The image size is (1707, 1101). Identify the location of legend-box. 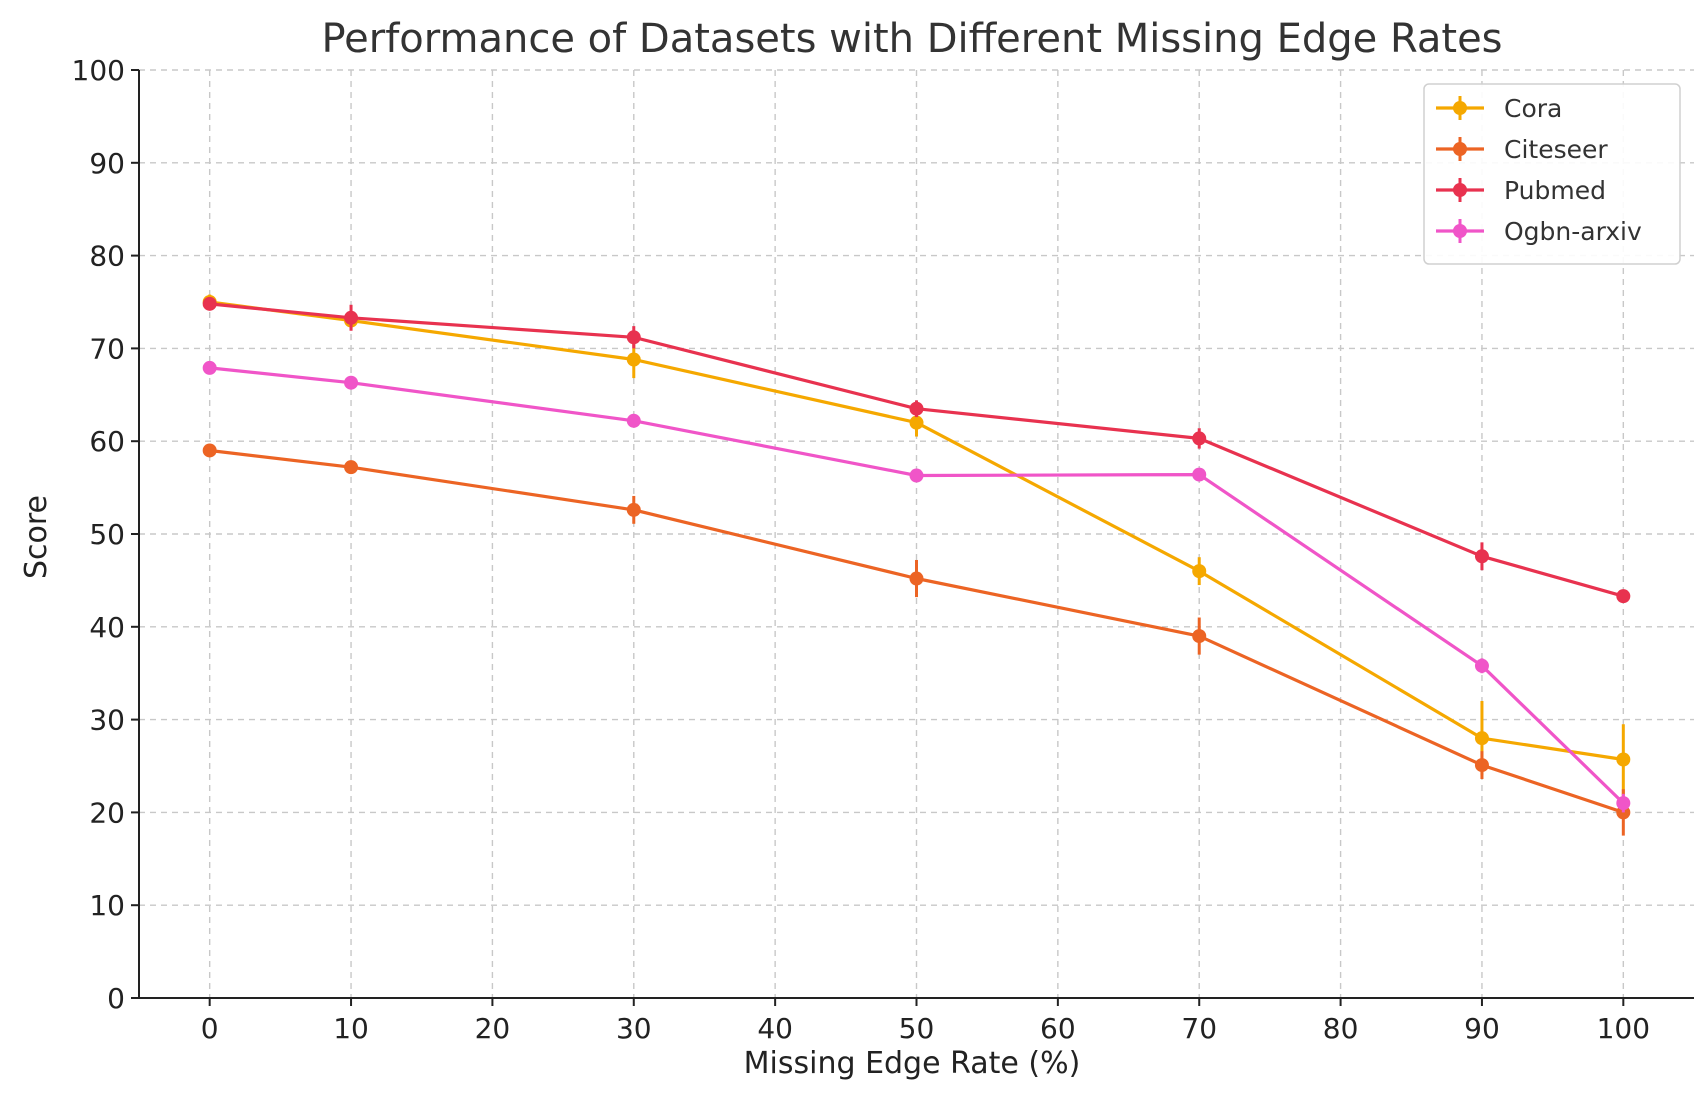
(1552, 174).